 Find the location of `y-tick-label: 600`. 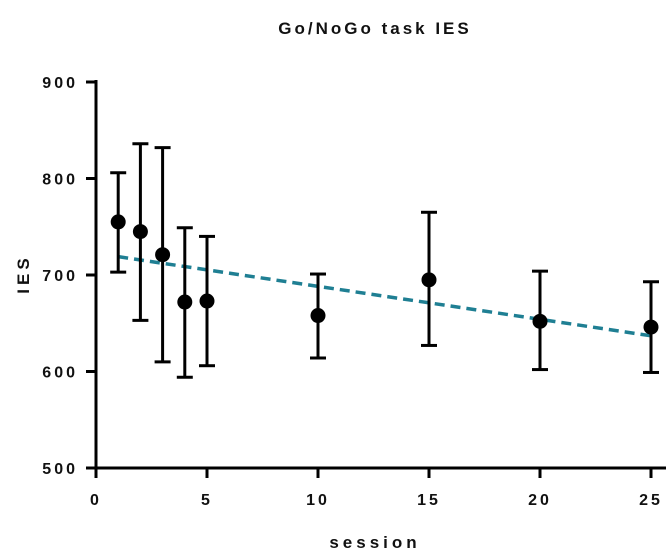

y-tick-label: 600 is located at coordinates (60, 373).